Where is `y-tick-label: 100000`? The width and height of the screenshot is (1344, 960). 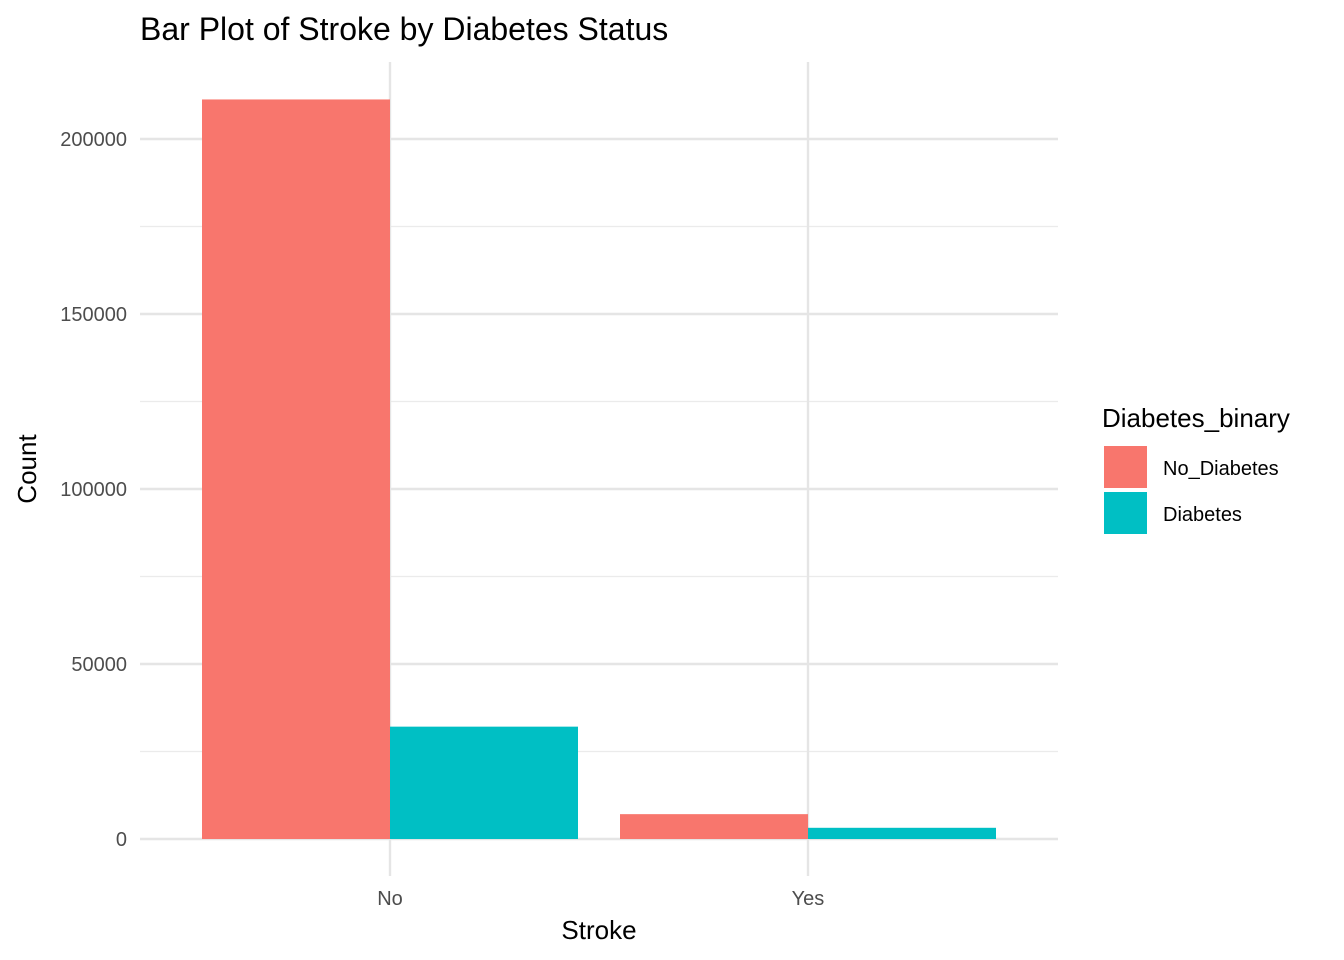 y-tick-label: 100000 is located at coordinates (93, 490).